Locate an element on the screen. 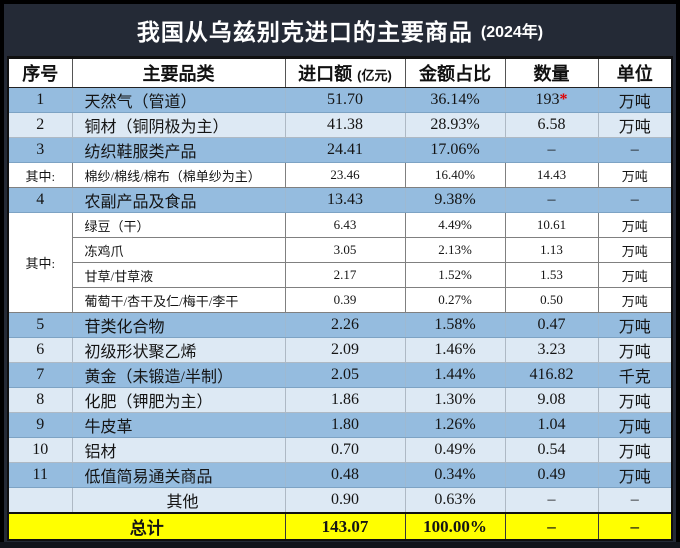 Image resolution: width=680 pixels, height=548 pixels. cell-amount: 2.17 is located at coordinates (345, 275).